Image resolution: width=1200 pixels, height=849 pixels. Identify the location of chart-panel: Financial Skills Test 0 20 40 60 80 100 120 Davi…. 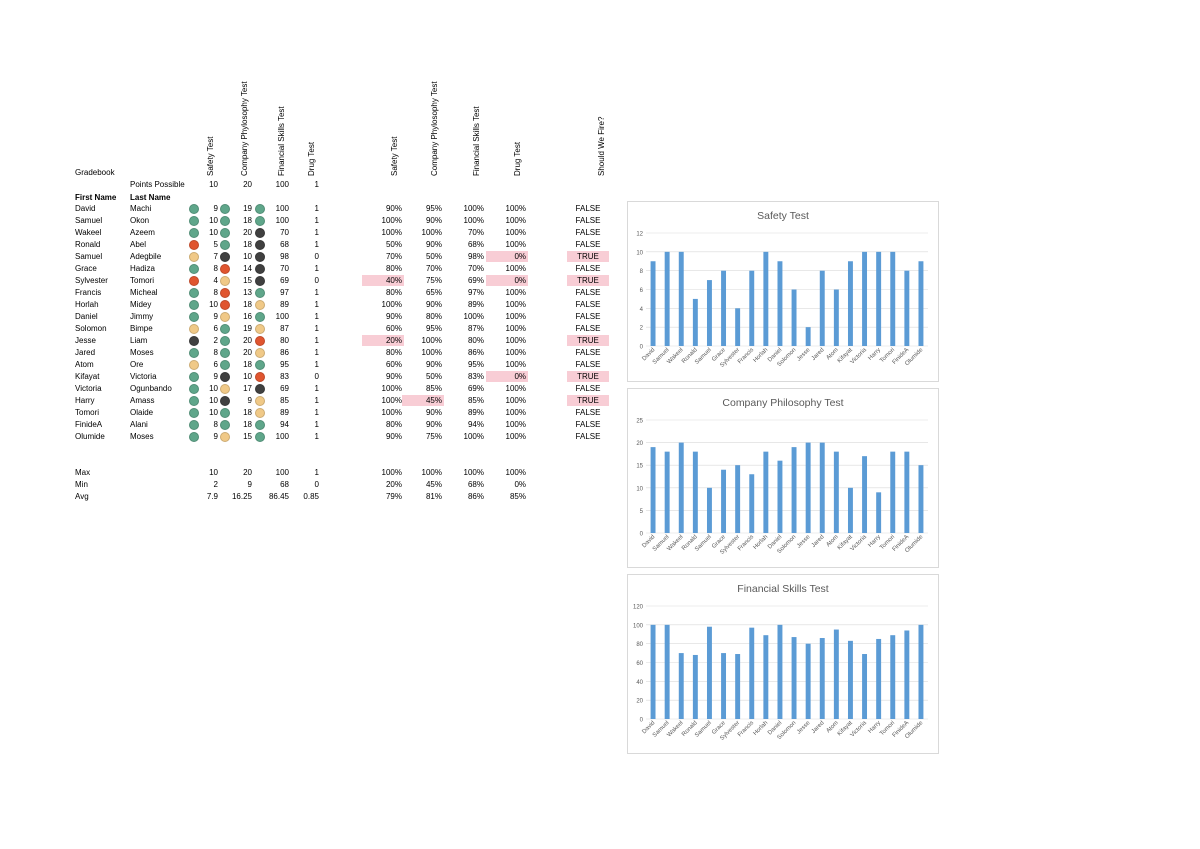
(783, 664).